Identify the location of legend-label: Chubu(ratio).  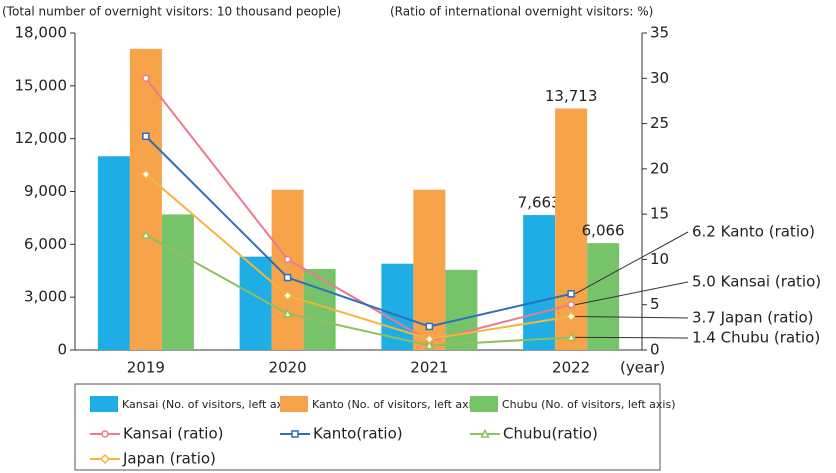
(550, 434).